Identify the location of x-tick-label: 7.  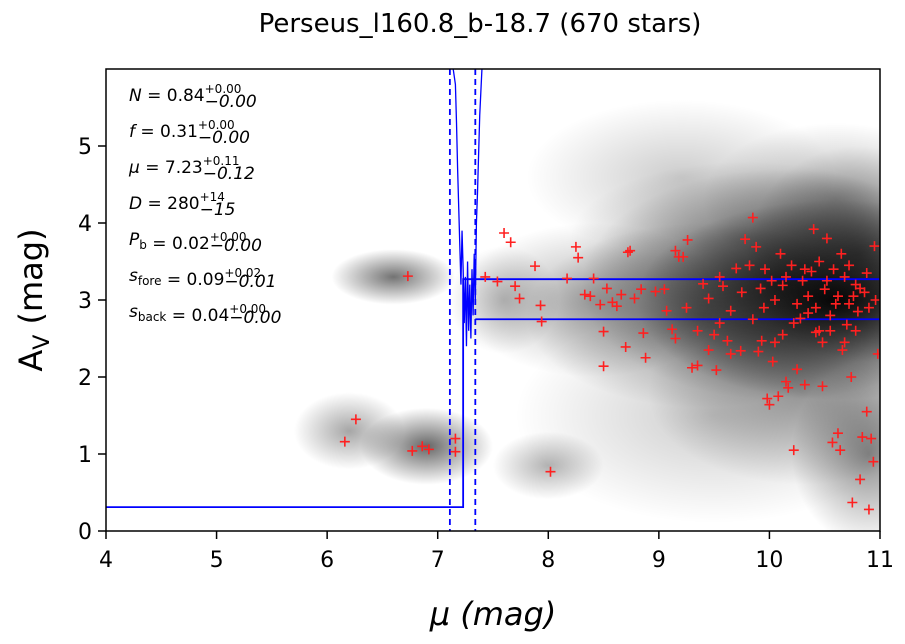
(438, 560).